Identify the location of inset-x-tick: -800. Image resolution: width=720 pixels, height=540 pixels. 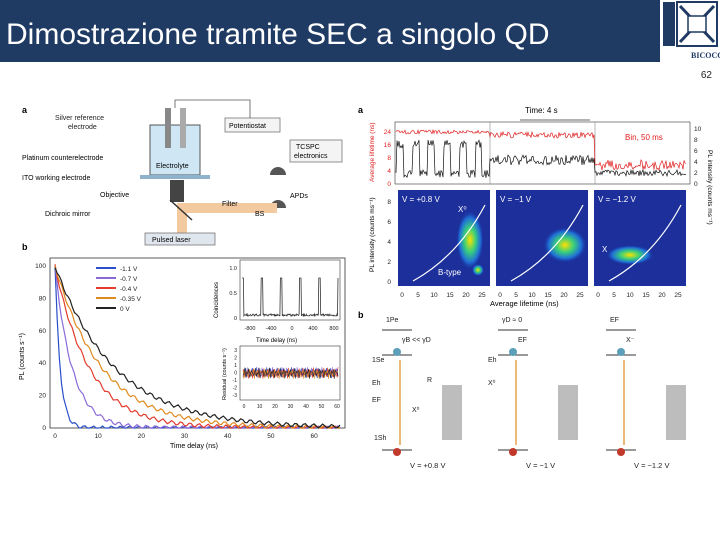
(249, 329).